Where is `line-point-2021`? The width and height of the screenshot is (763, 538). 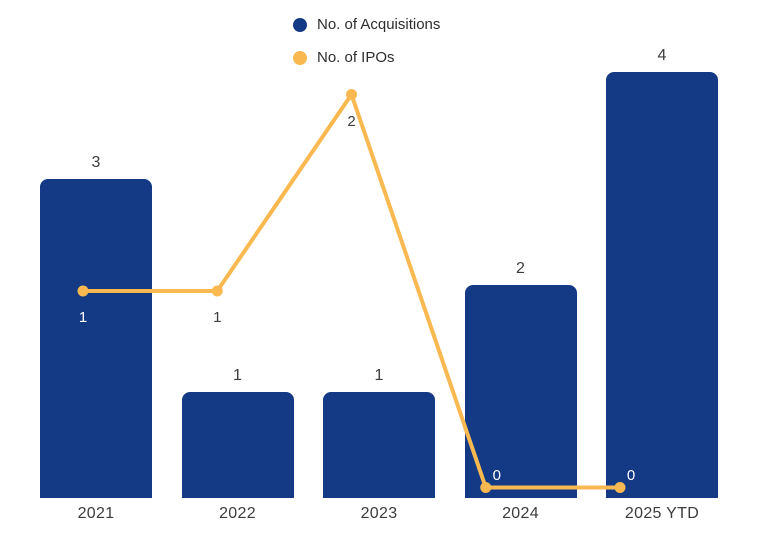
line-point-2021 is located at coordinates (83, 291).